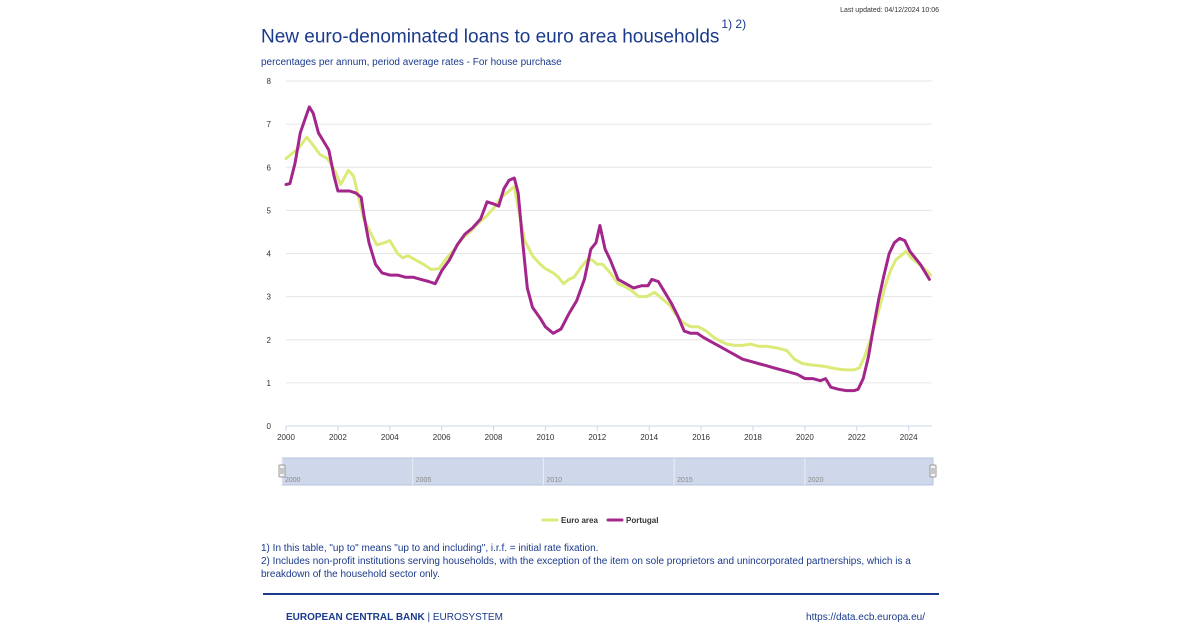 This screenshot has width=1200, height=627. Describe the element at coordinates (442, 437) in the screenshot. I see `x-tick-label: 2006` at that location.